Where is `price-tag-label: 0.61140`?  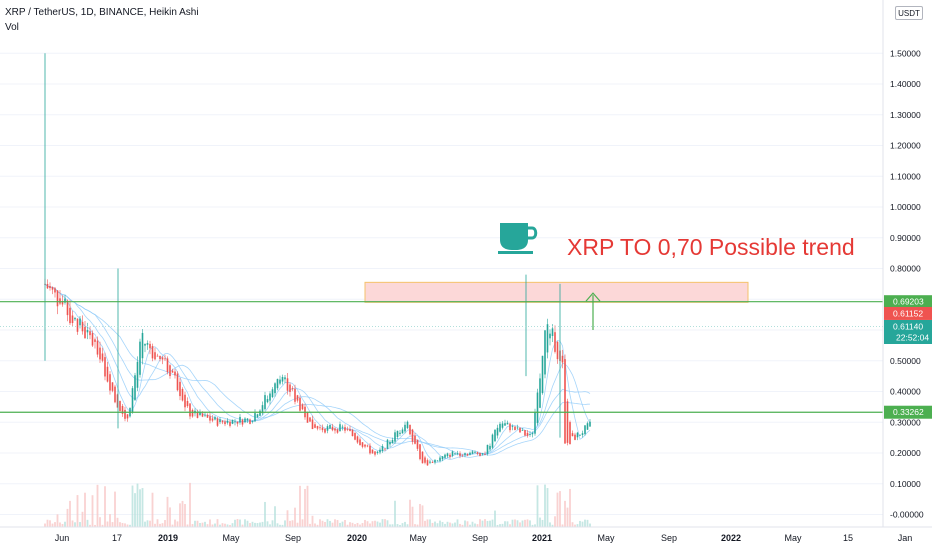
price-tag-label: 0.61140 is located at coordinates (908, 326).